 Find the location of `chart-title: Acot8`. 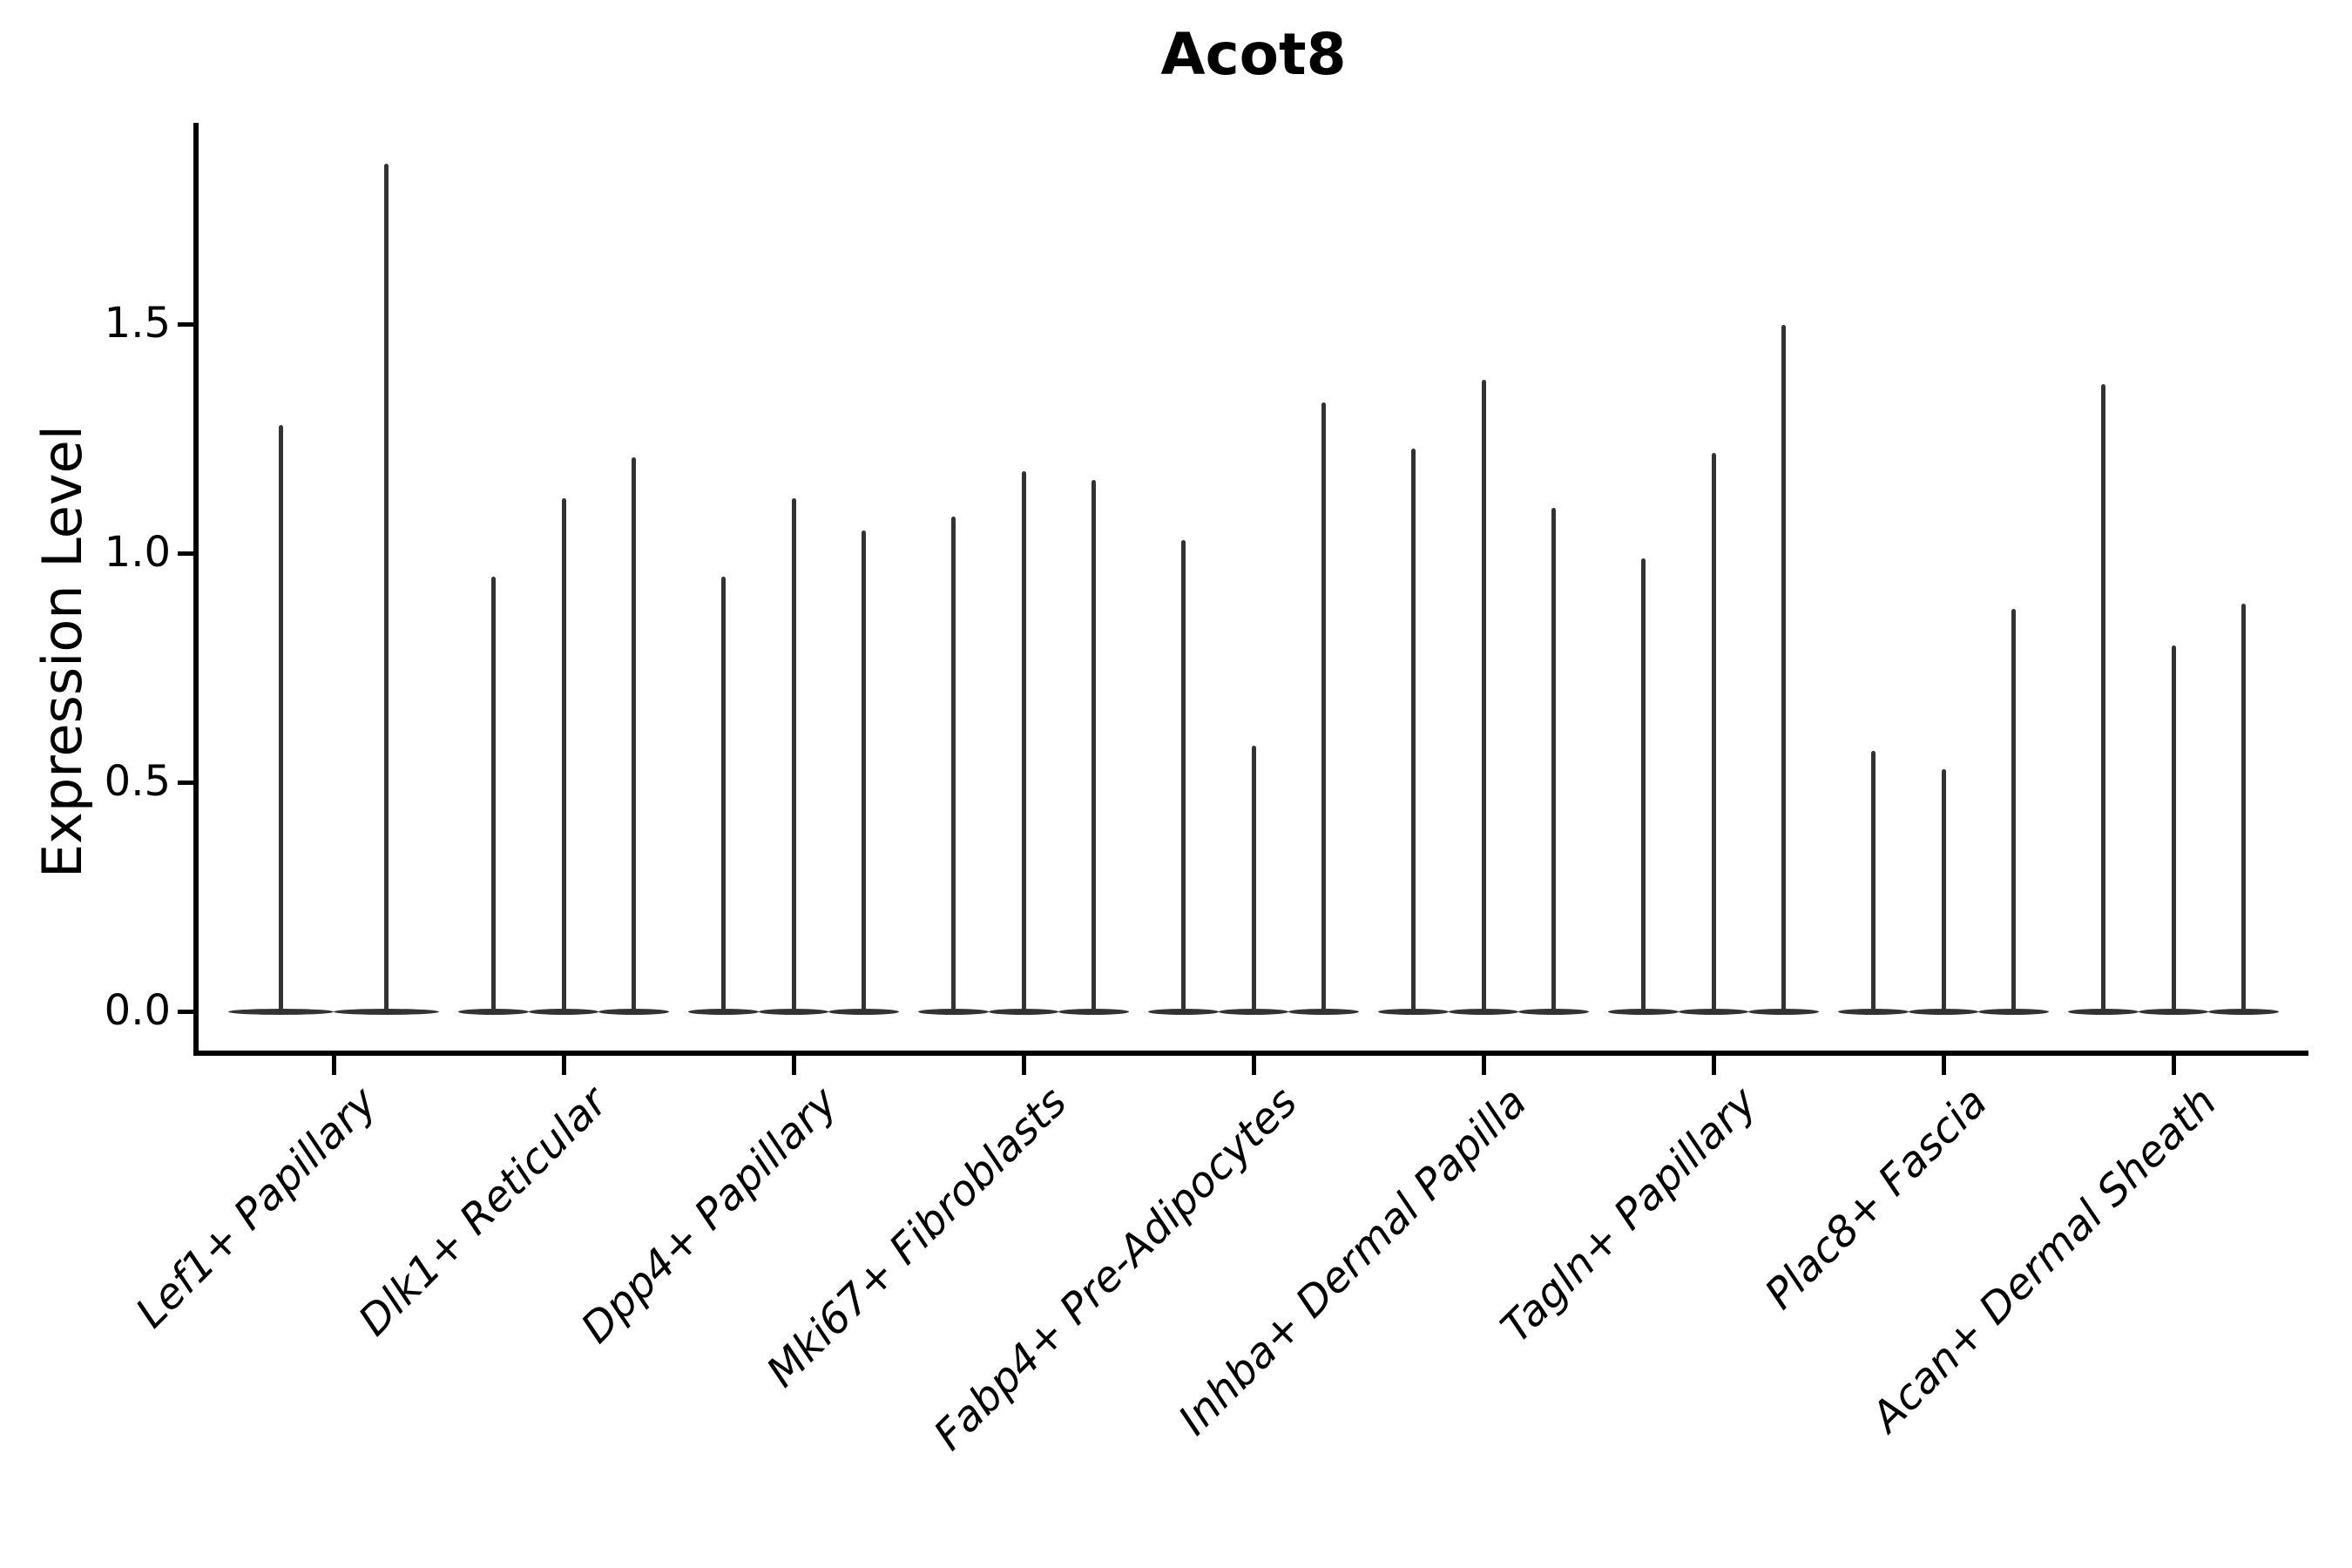

chart-title: Acot8 is located at coordinates (1253, 54).